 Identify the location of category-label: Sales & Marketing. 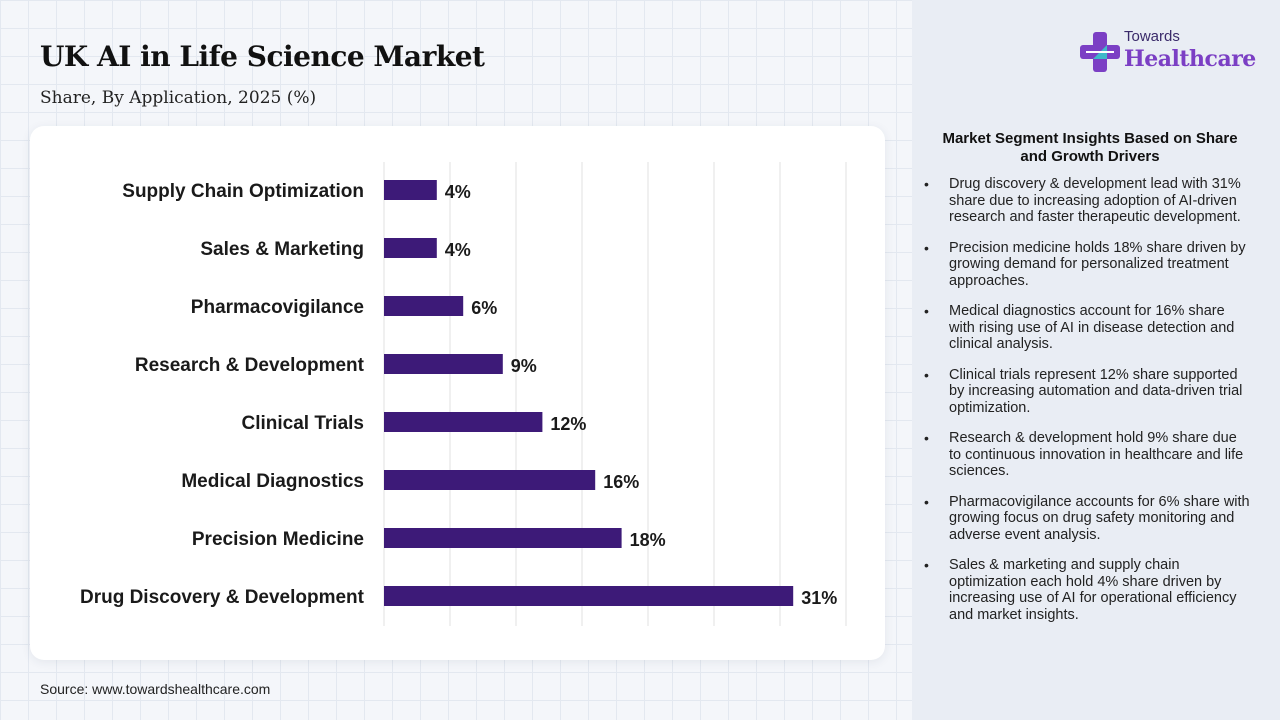
(282, 249).